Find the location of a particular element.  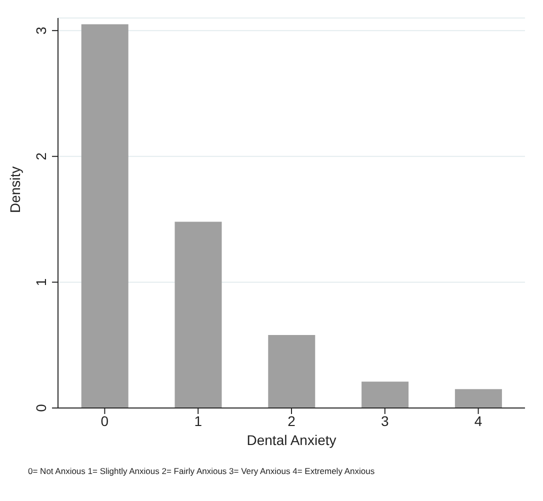

y-tick-label: 2 is located at coordinates (41, 156).